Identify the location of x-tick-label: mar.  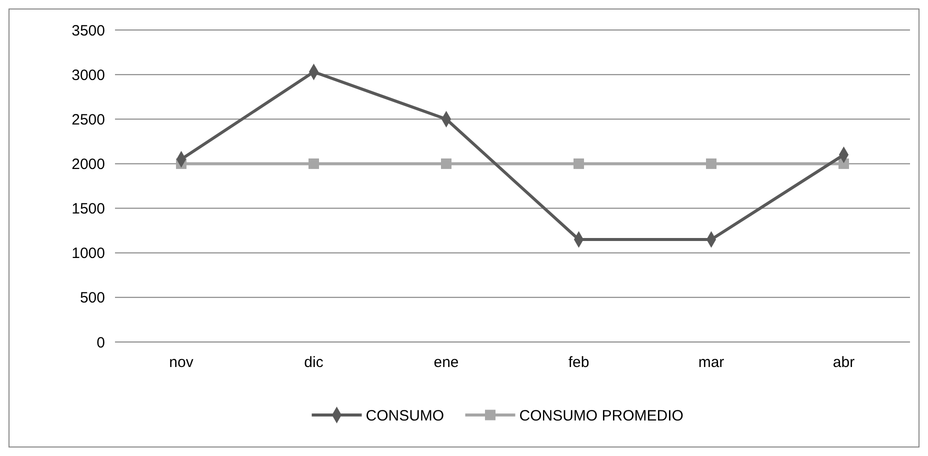
(711, 362).